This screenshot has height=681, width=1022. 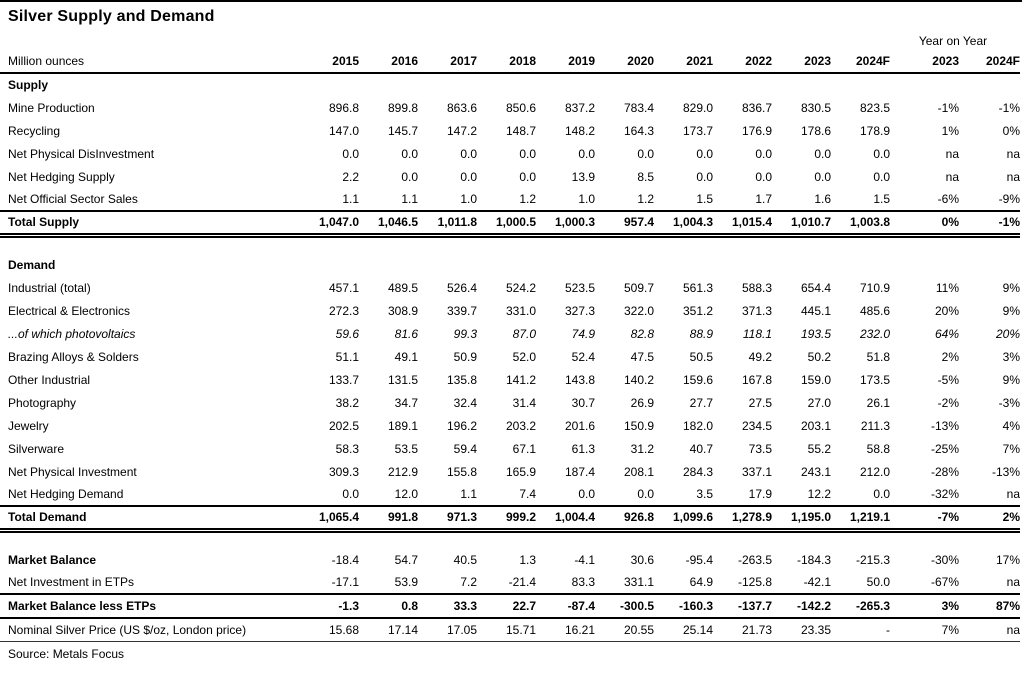 What do you see at coordinates (329, 519) in the screenshot?
I see `value-cell: 1,065.4` at bounding box center [329, 519].